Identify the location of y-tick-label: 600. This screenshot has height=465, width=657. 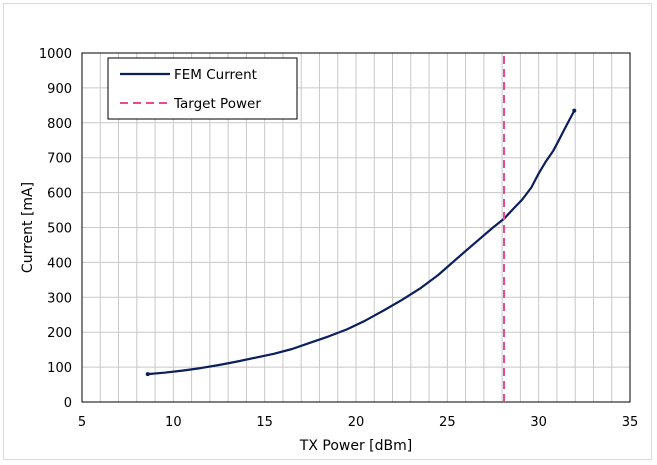
(59, 194).